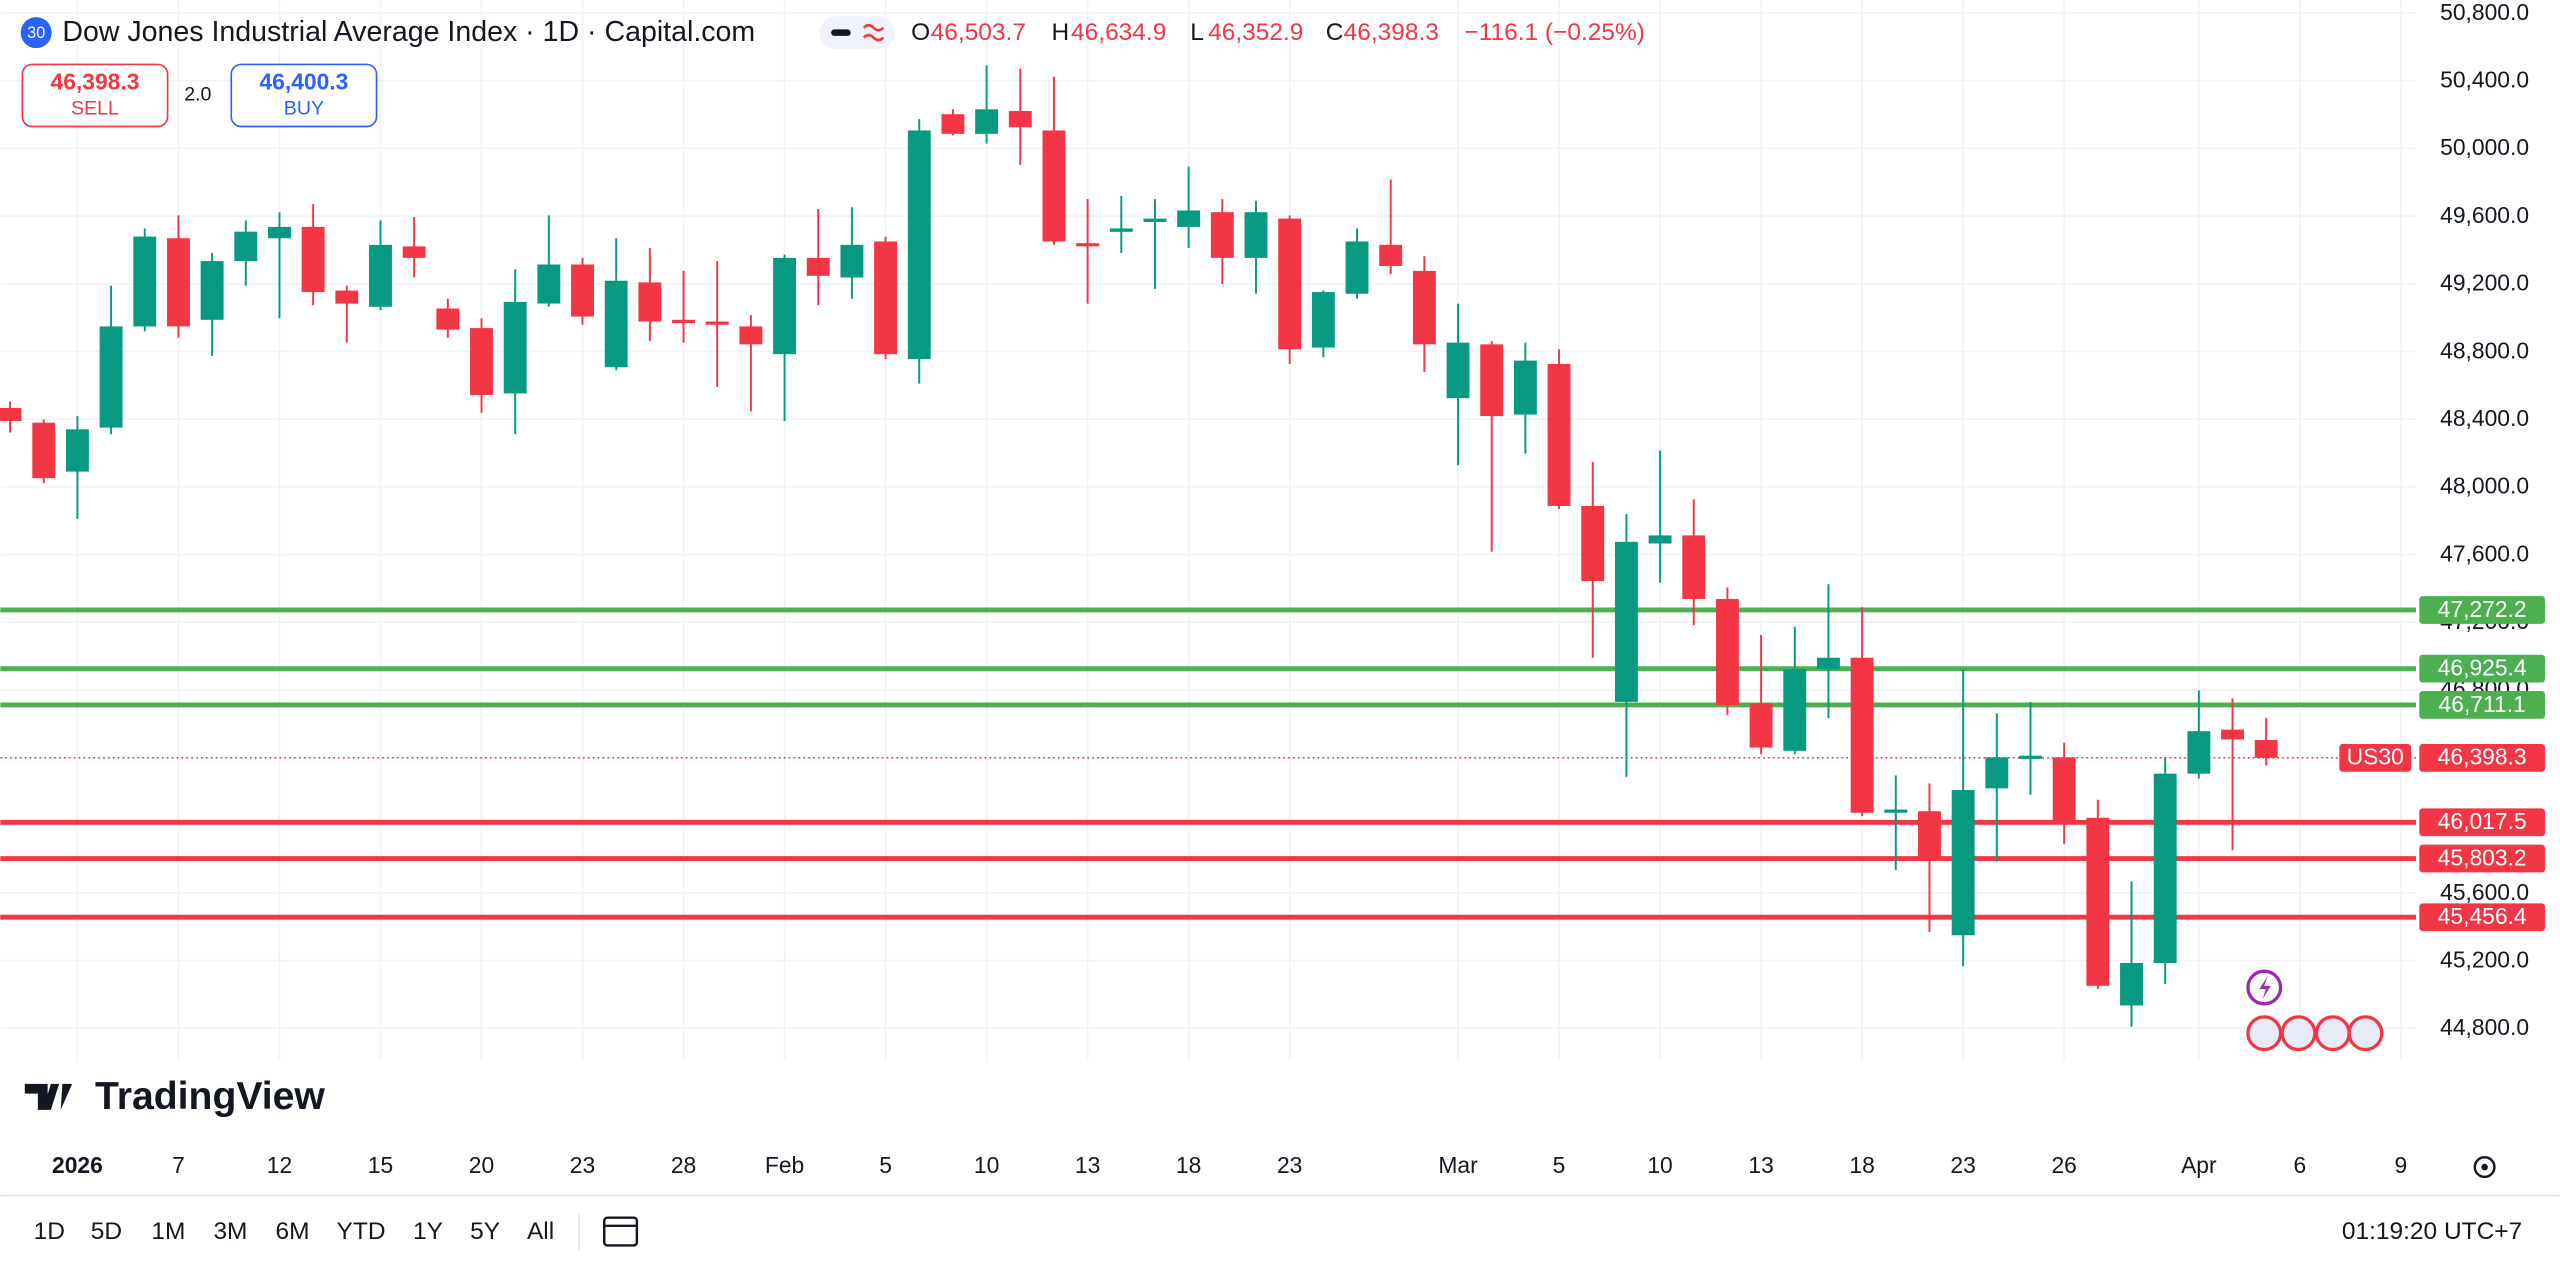 Image resolution: width=2560 pixels, height=1265 pixels. What do you see at coordinates (2063, 1165) in the screenshot?
I see `x-tick-label: 26` at bounding box center [2063, 1165].